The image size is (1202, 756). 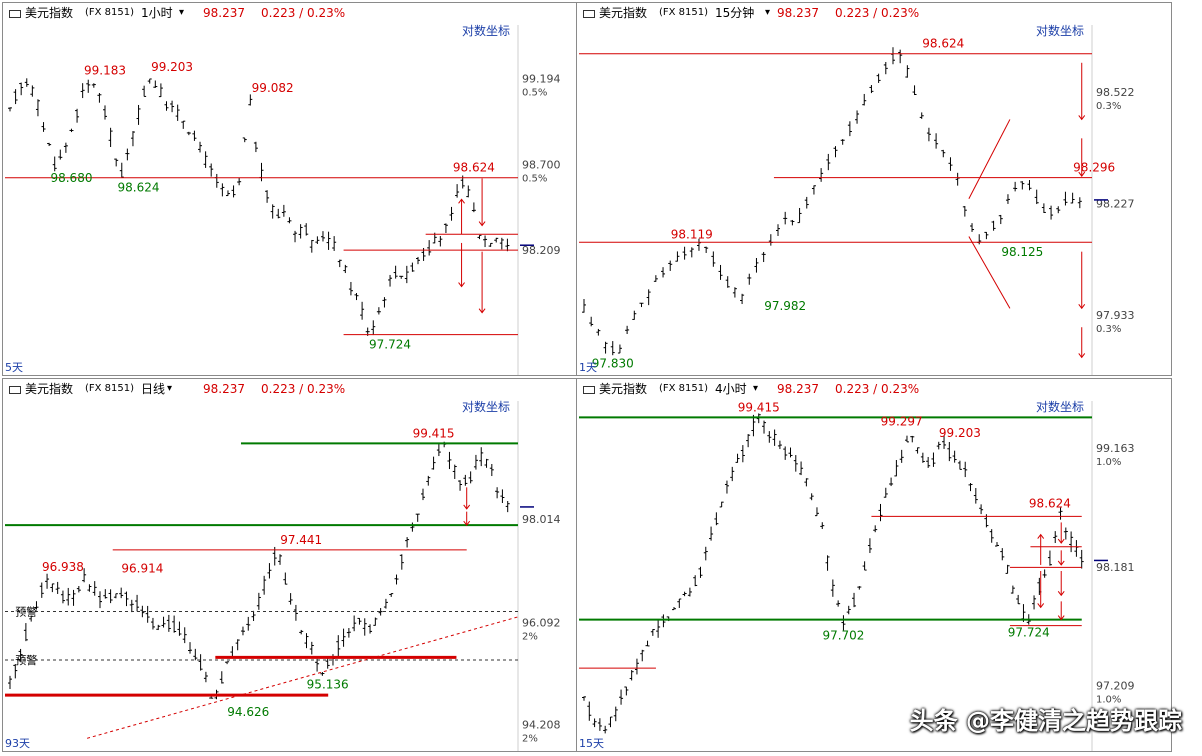 What do you see at coordinates (541, 623) in the screenshot?
I see `price-tick: 96.092` at bounding box center [541, 623].